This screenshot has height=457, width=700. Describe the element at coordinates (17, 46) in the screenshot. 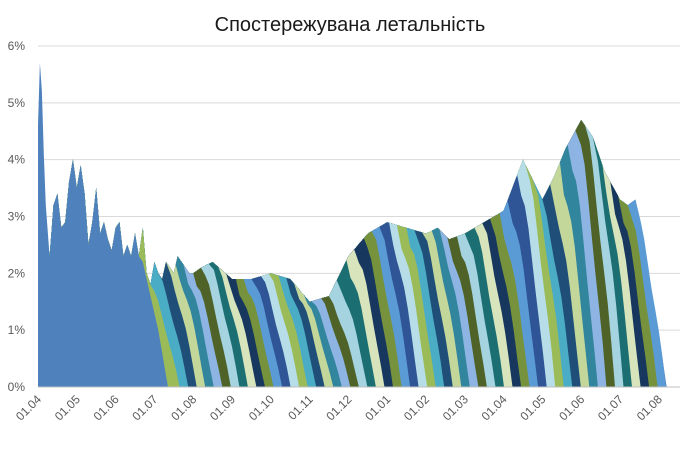

I see `y-tick-label: 6%` at that location.